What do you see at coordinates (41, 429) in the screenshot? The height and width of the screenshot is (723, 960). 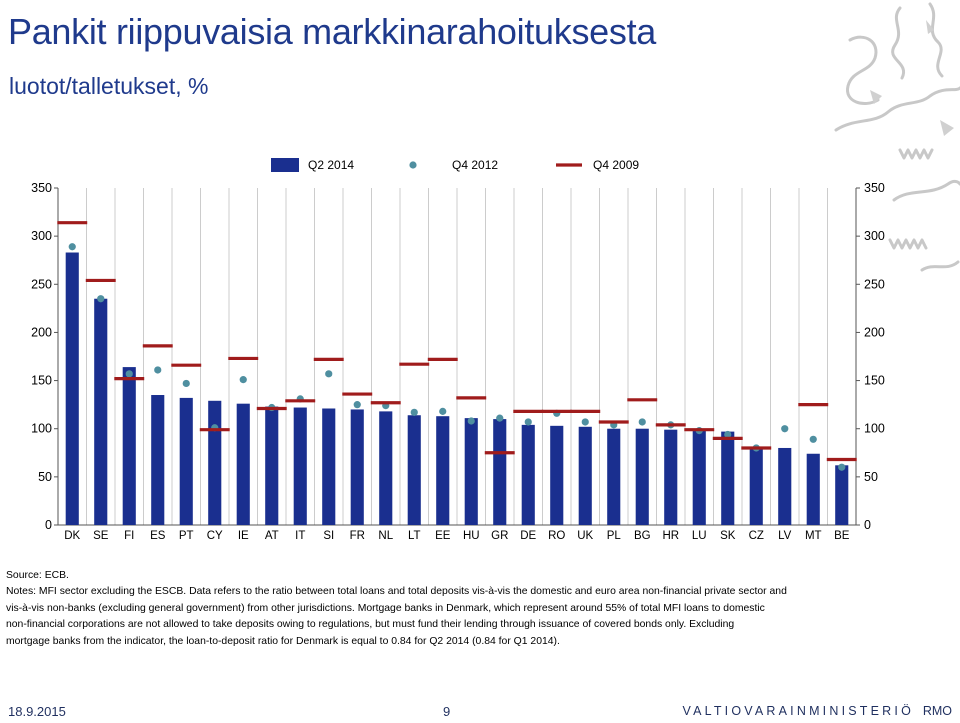 I see `y-tick-label-left: 100` at bounding box center [41, 429].